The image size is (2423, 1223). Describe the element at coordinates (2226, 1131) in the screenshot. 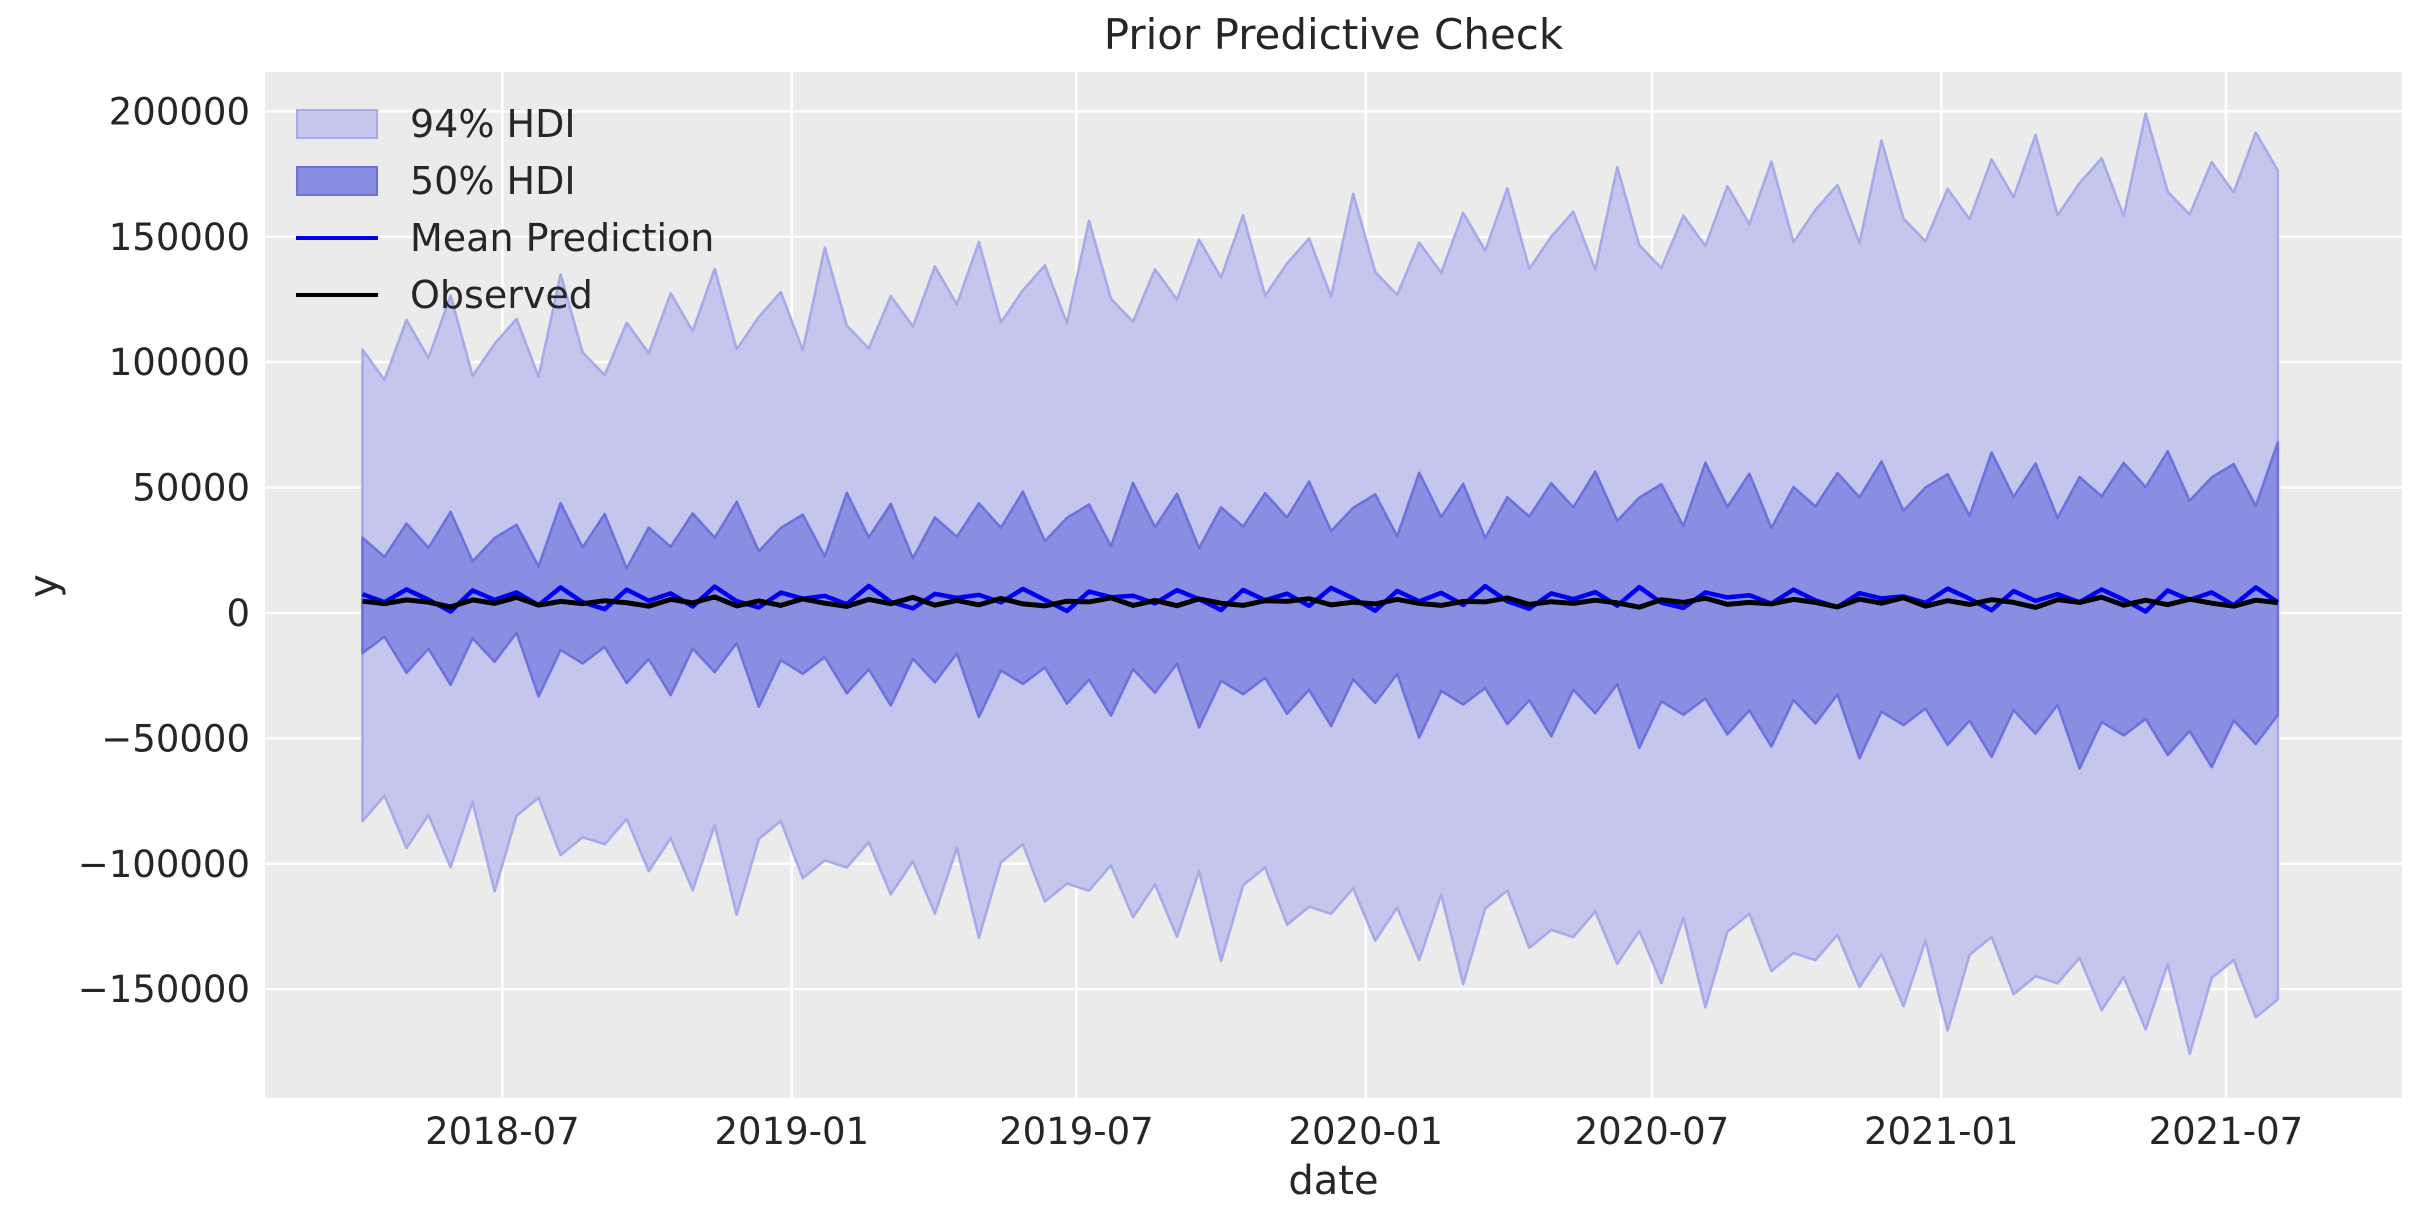

I see `x-tick-label: 2021-07` at that location.